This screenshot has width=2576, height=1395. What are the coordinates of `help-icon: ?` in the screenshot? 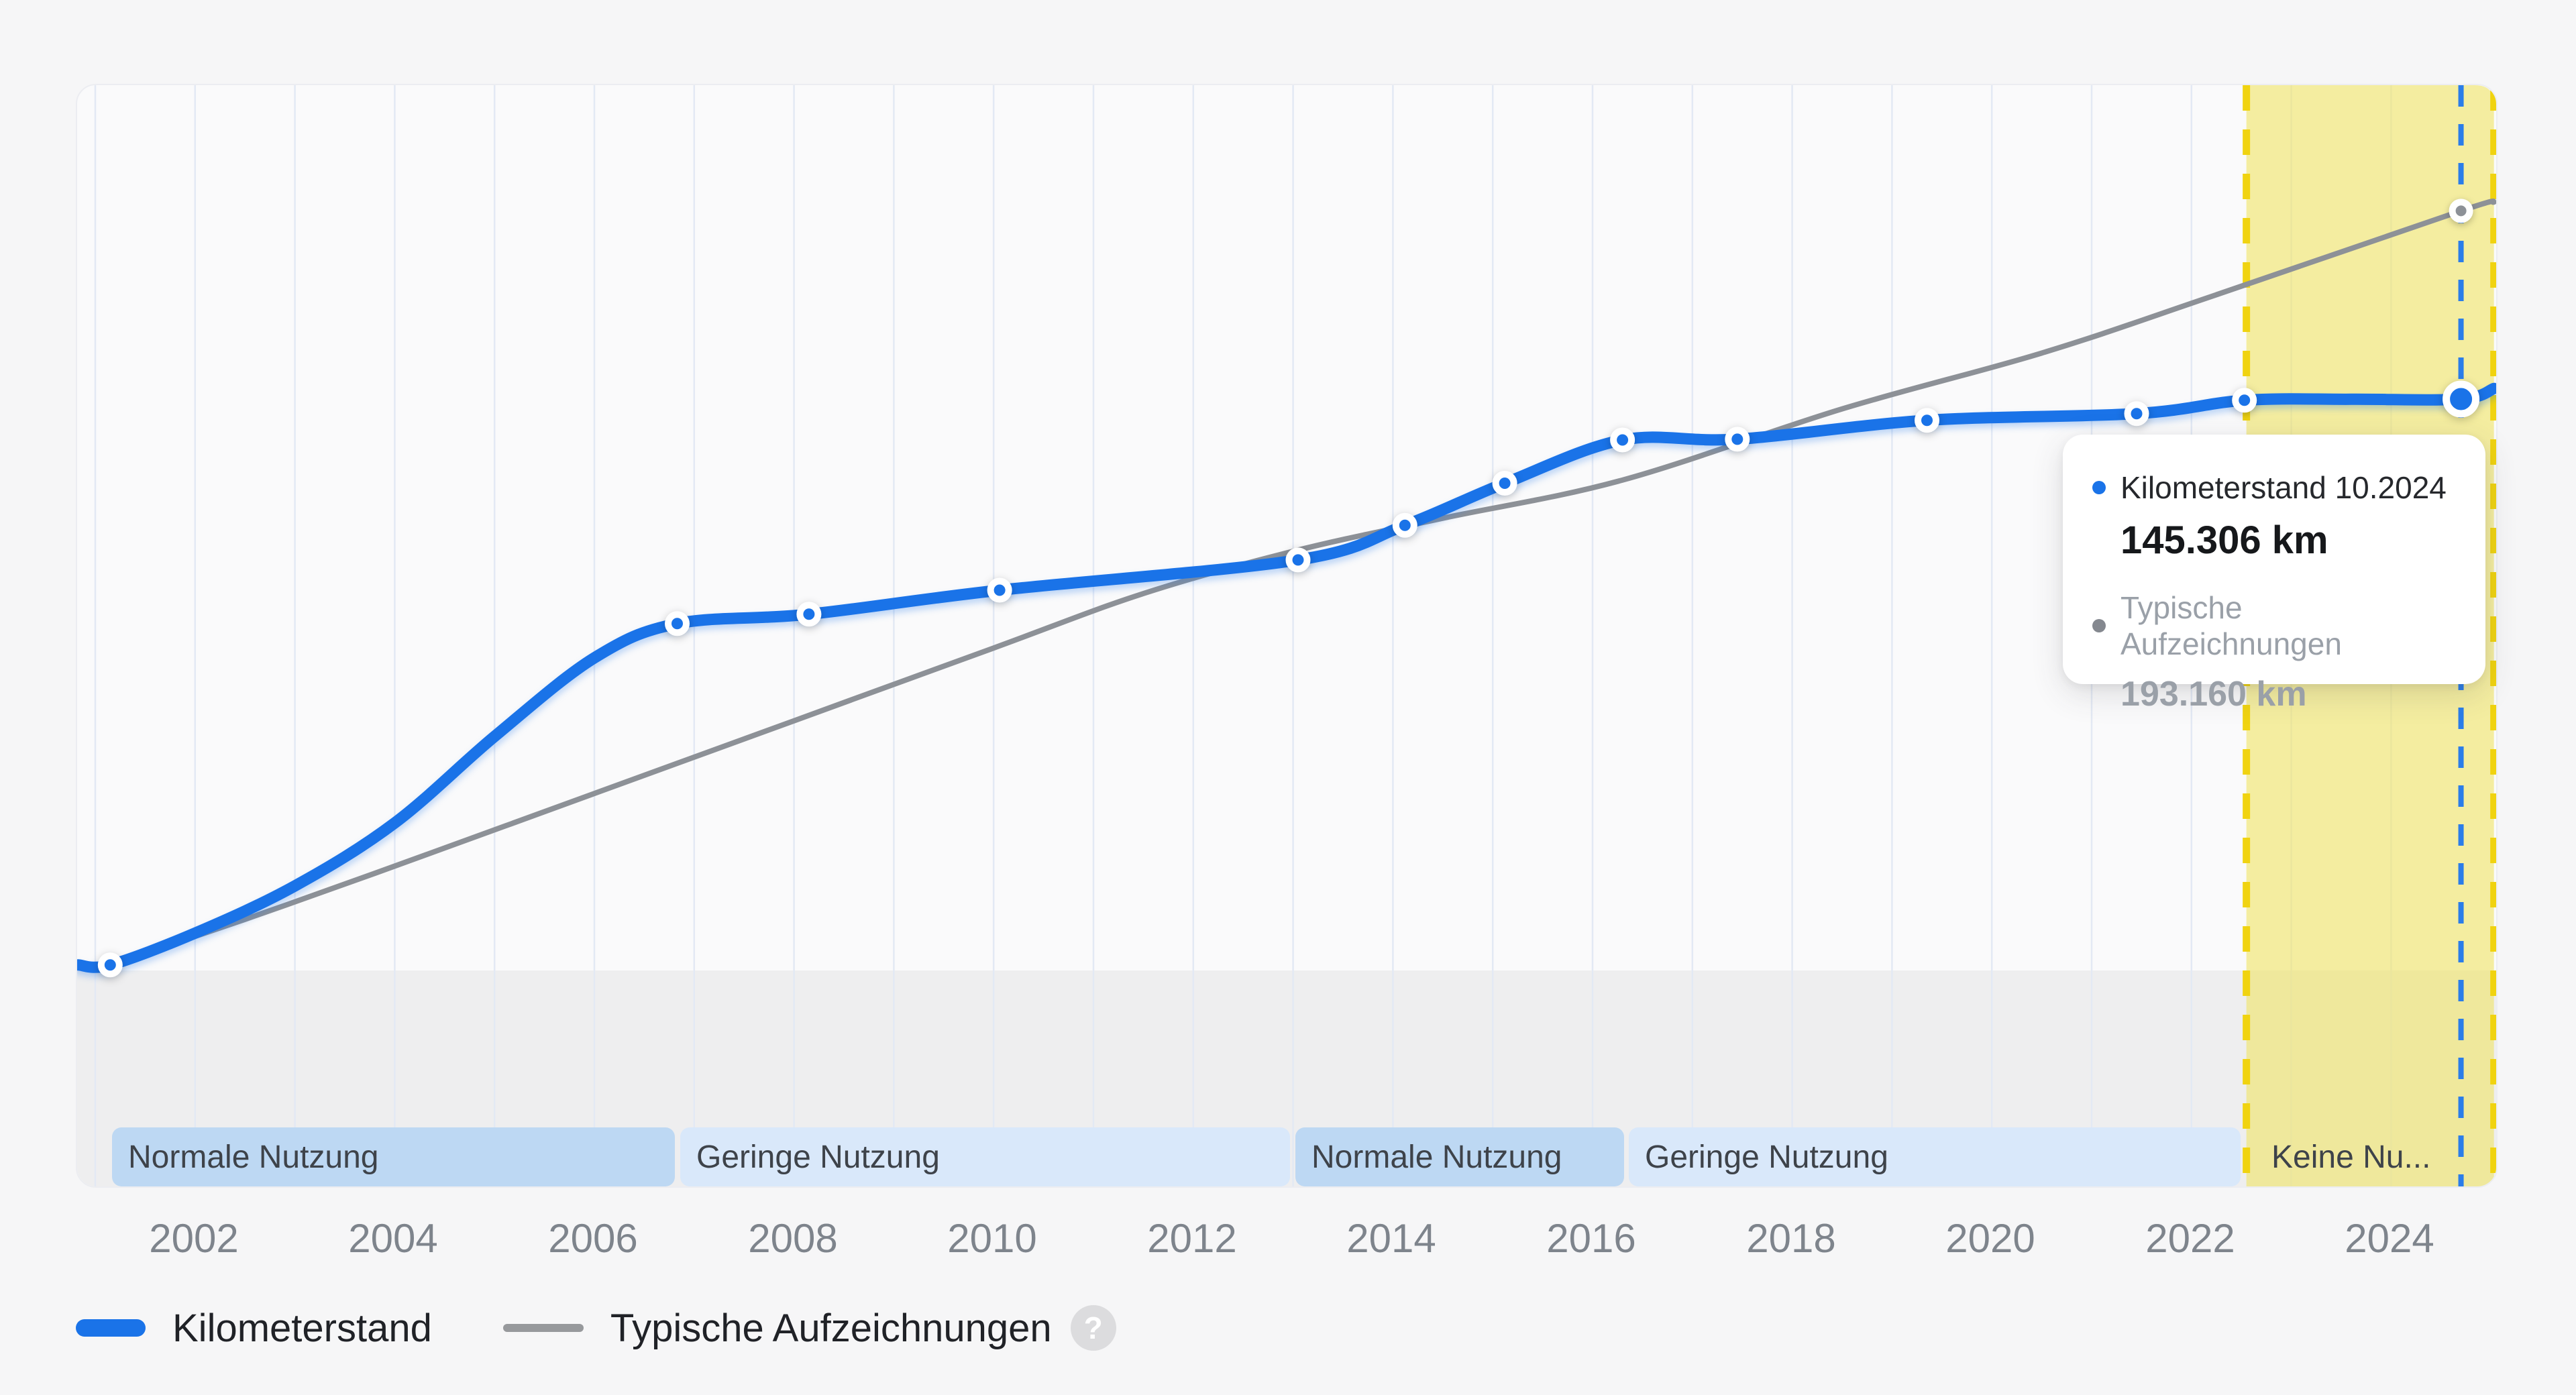 It's located at (1093, 1328).